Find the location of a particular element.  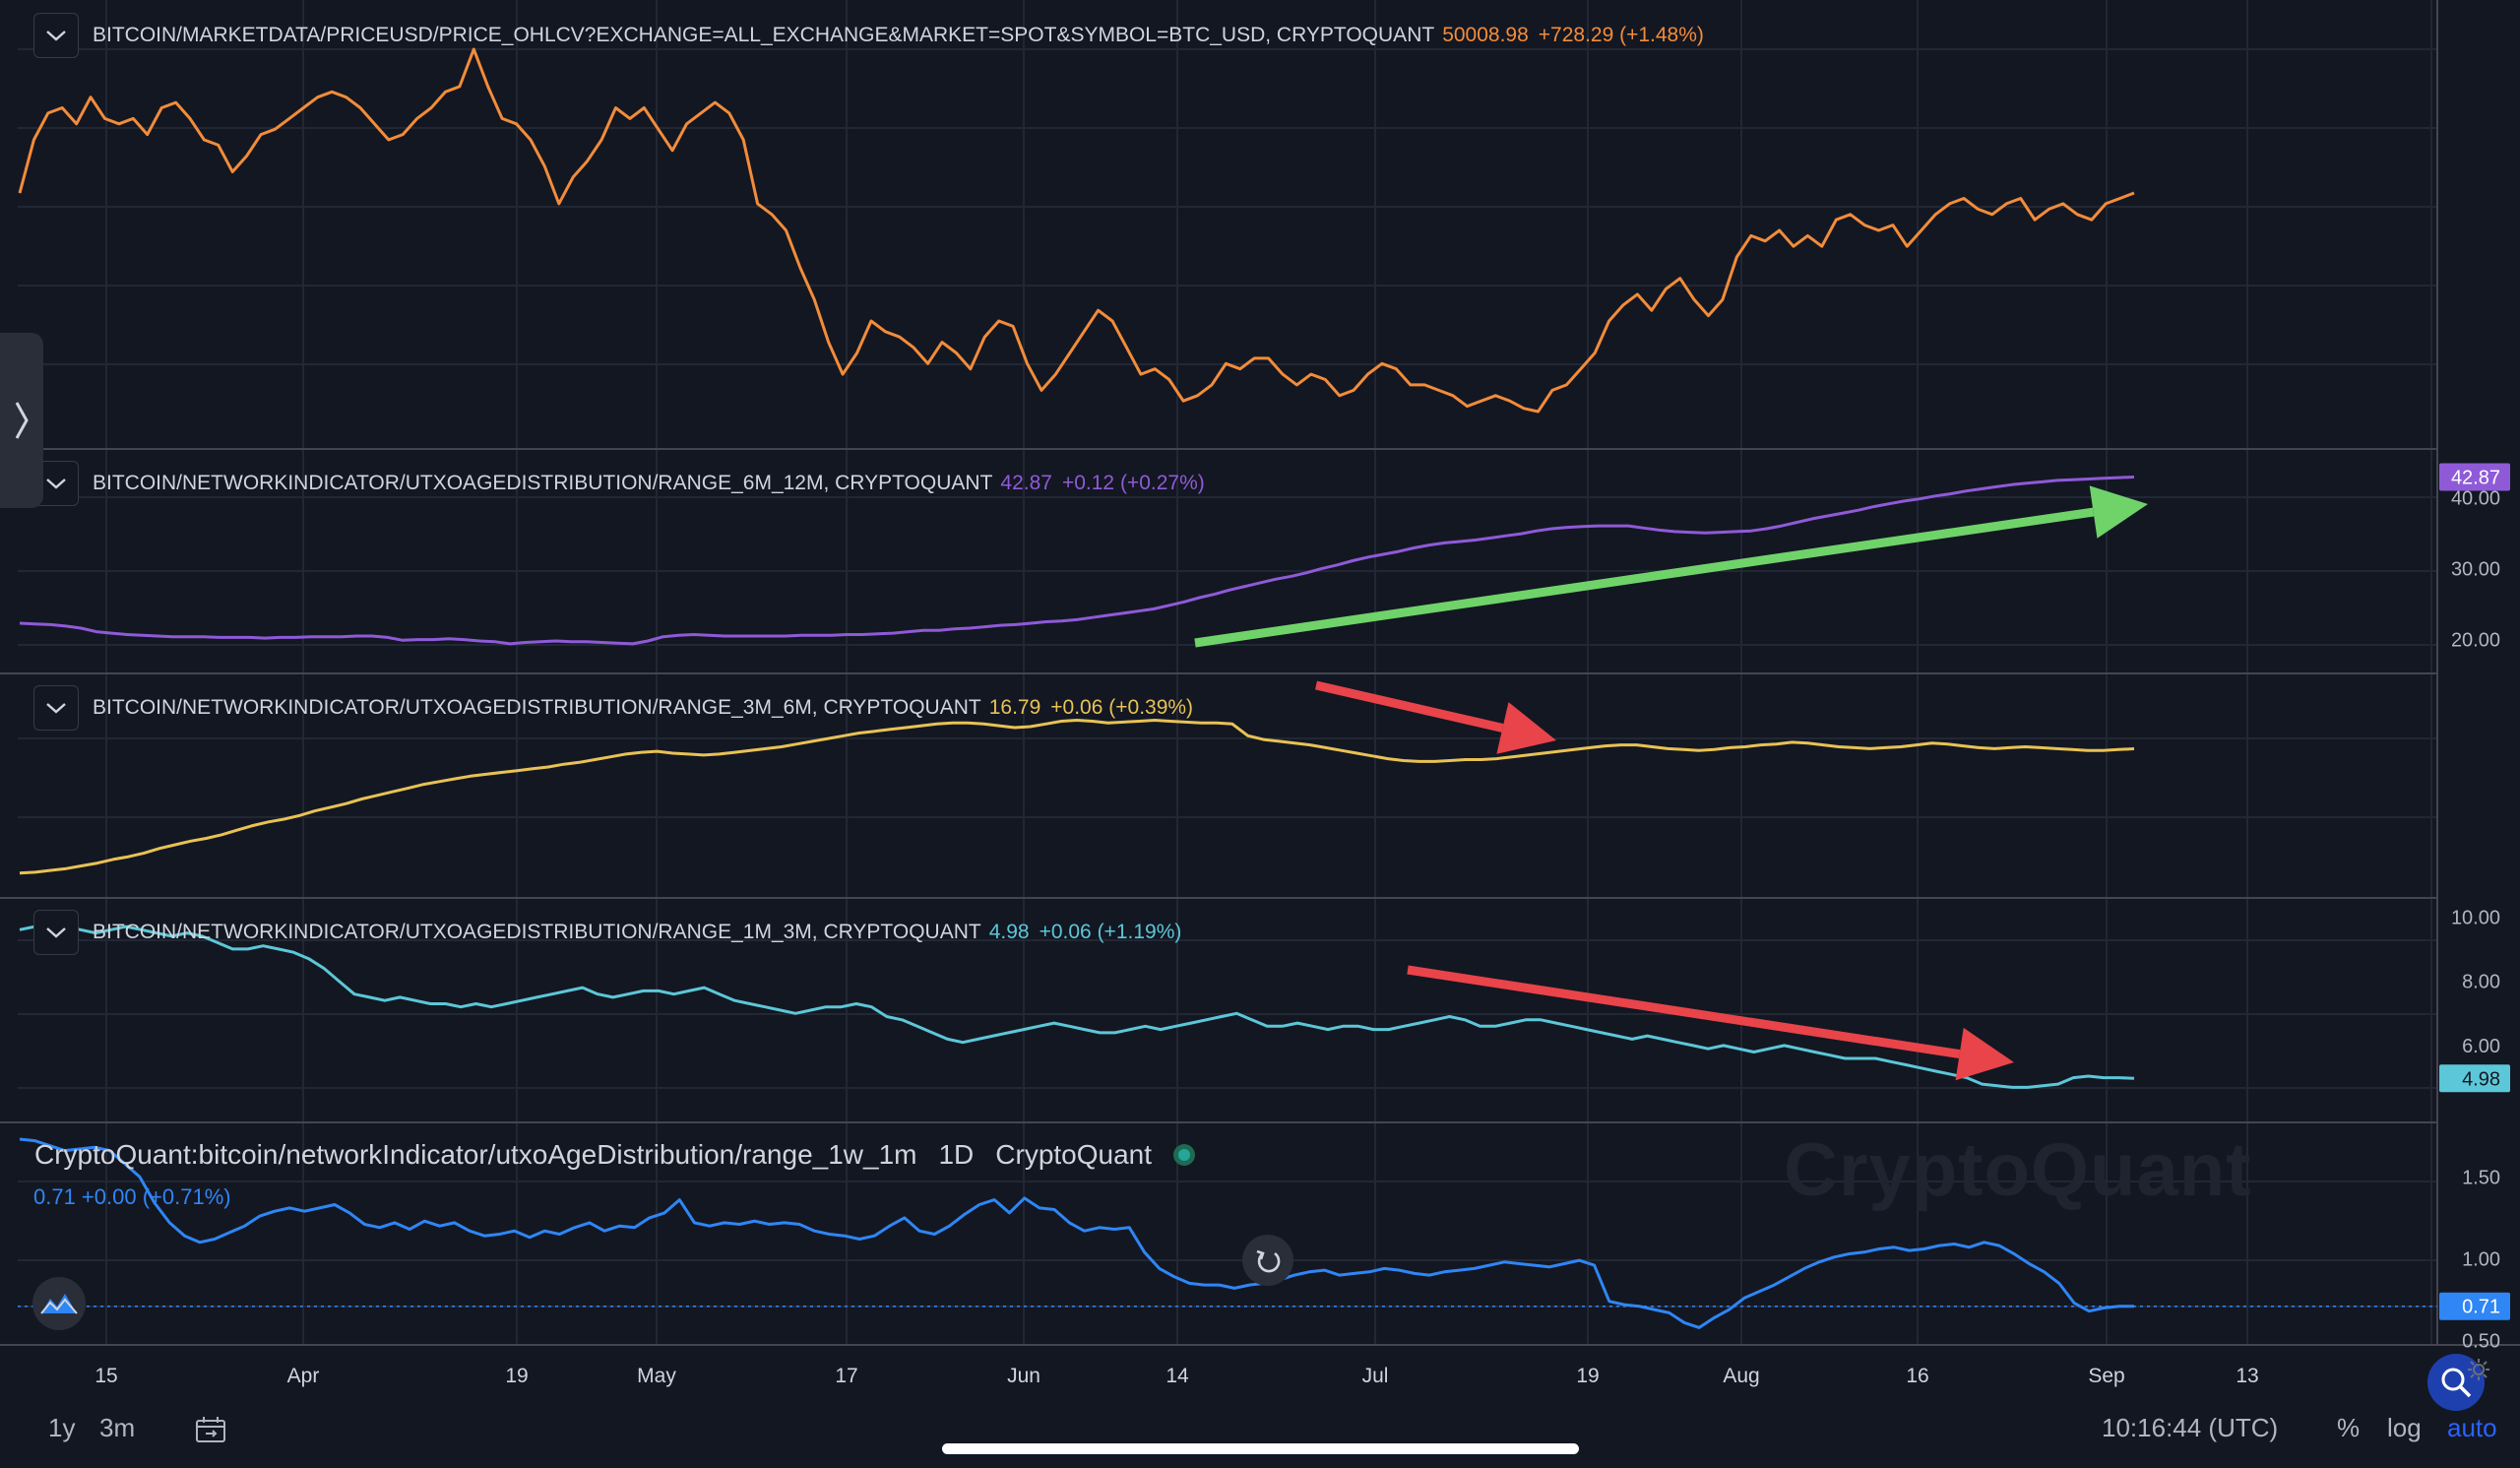

price-panel-value: 50008.98 is located at coordinates (1485, 35).